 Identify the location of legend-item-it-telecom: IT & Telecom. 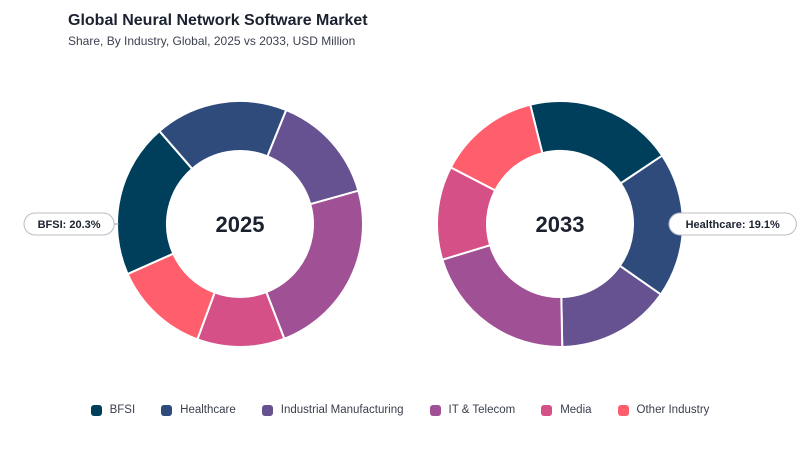
(472, 410).